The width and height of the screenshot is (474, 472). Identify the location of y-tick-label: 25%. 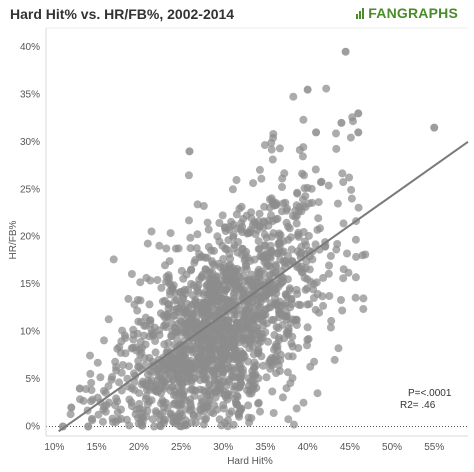
(30, 189).